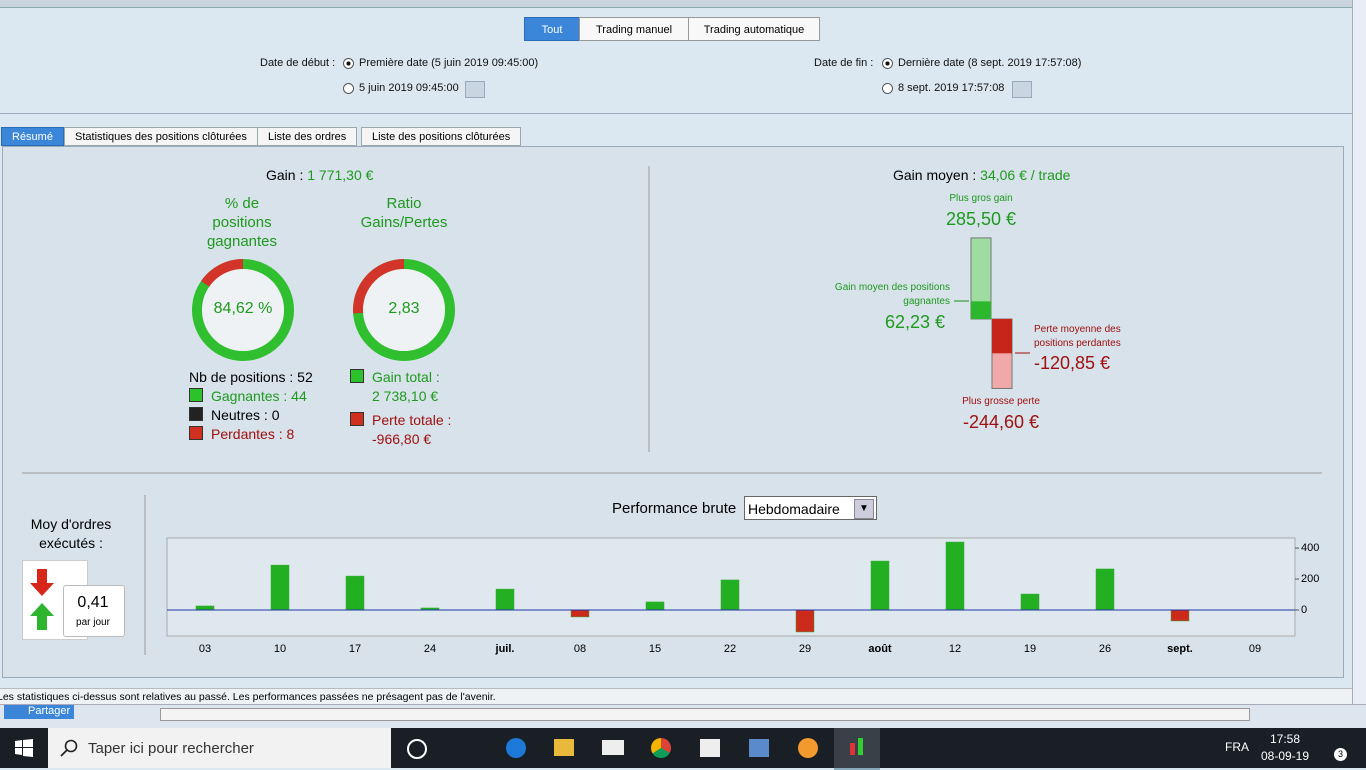 The height and width of the screenshot is (770, 1366). I want to click on losers: Perdantes : 8, so click(253, 434).